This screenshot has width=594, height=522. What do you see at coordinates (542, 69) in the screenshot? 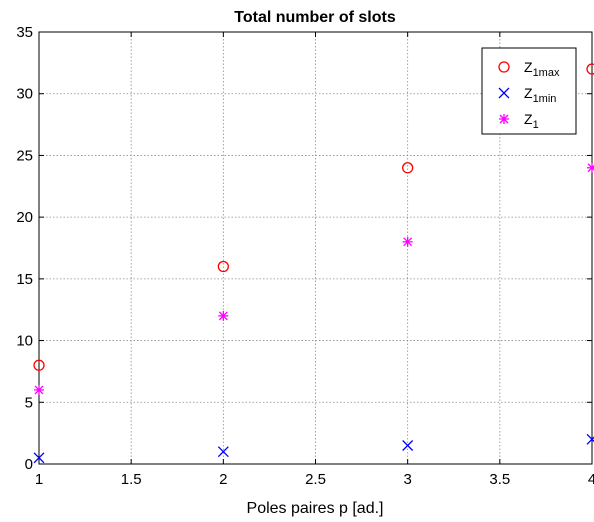
I see `legend-entry-label: Z1max` at bounding box center [542, 69].